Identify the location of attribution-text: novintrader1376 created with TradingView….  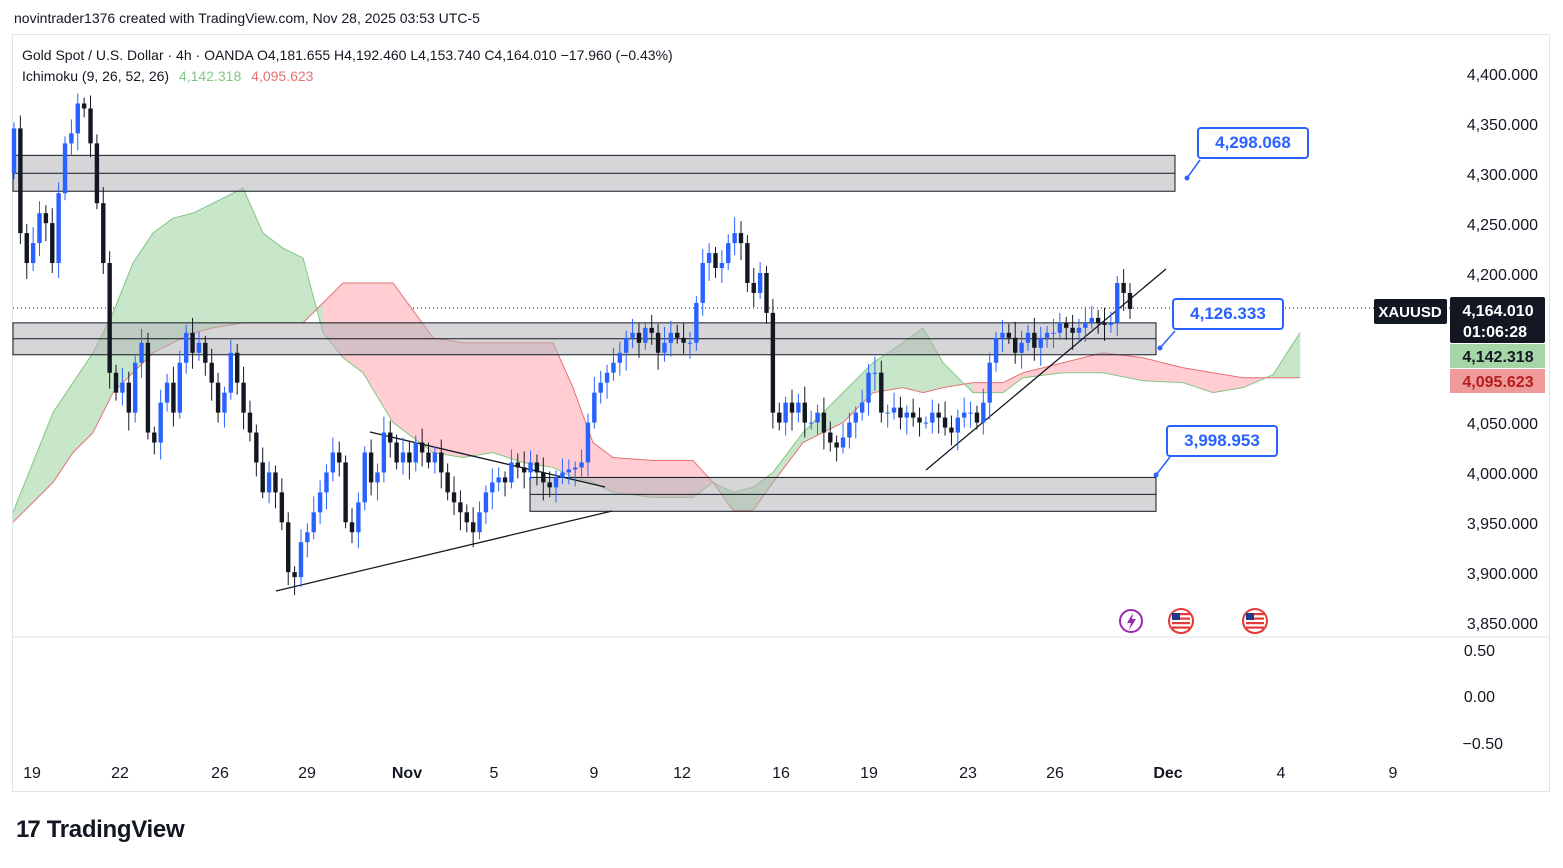
(247, 18).